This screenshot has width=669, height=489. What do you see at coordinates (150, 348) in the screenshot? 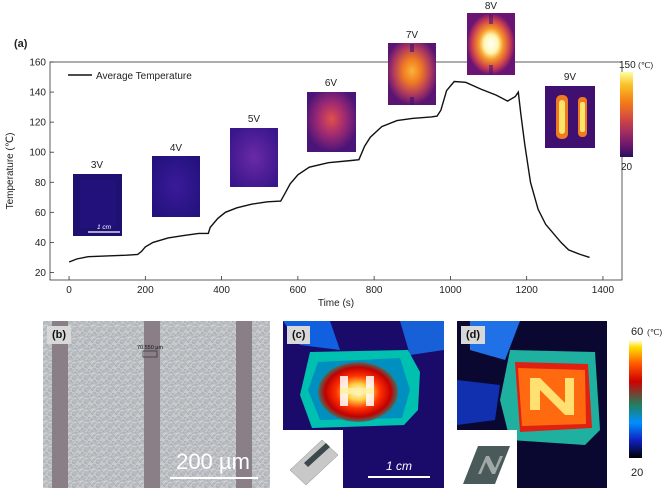
I see `measure-label: 70.550 µm` at bounding box center [150, 348].